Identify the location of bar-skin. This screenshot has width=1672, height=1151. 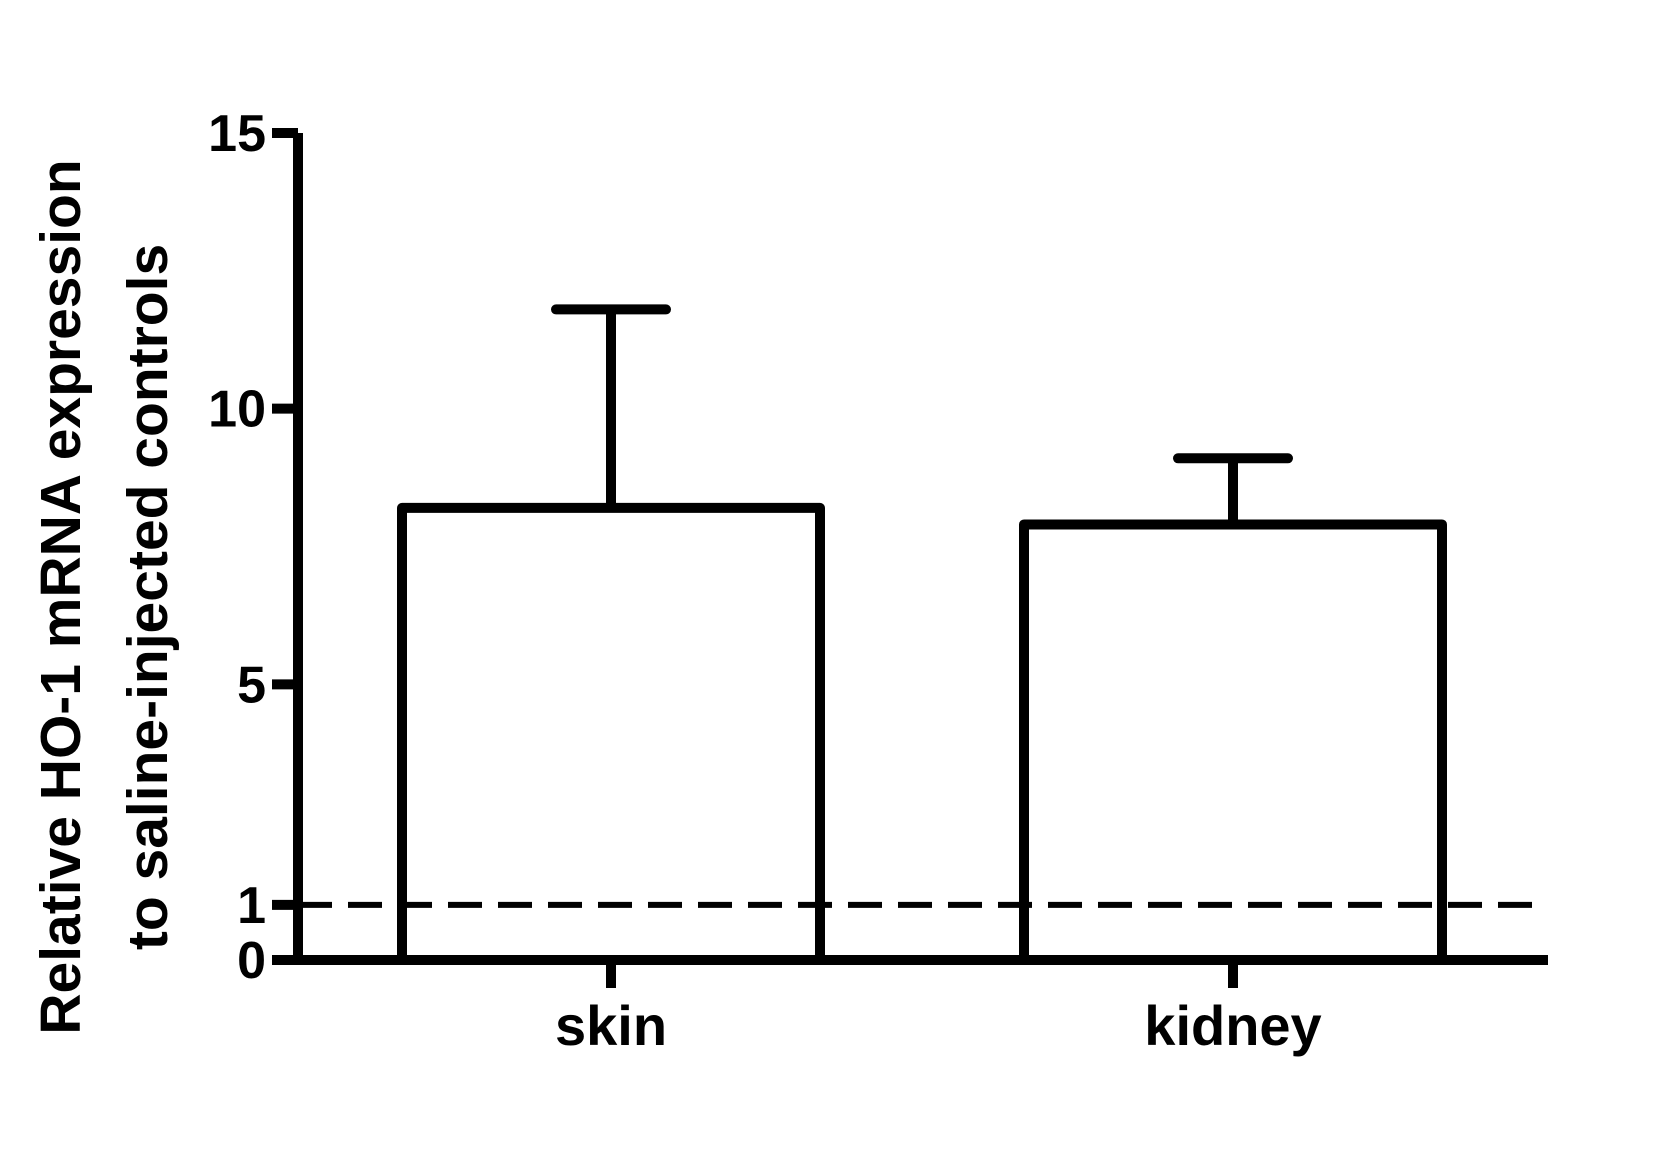
(611, 733).